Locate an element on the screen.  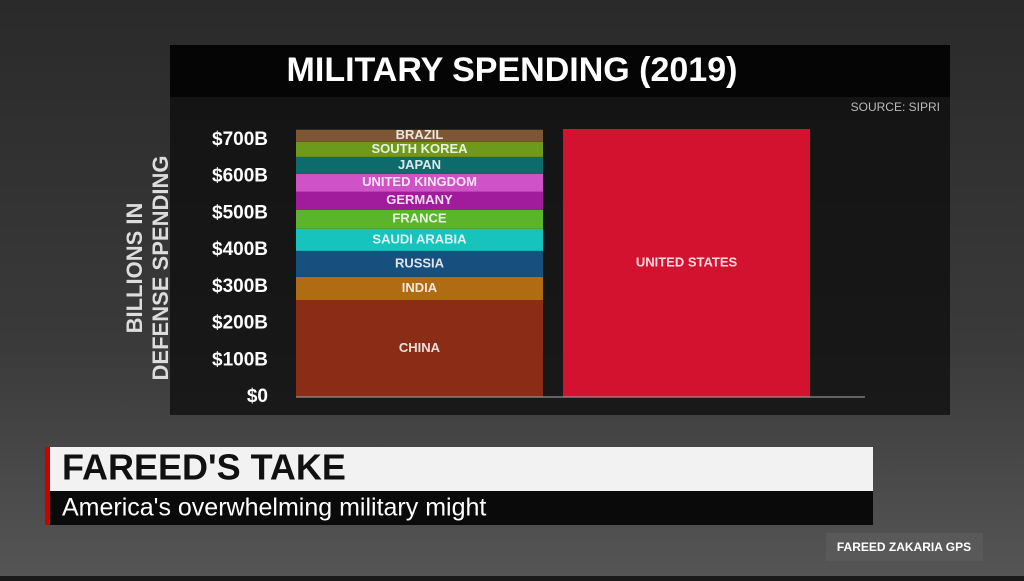
segment-label: CHINA is located at coordinates (420, 347).